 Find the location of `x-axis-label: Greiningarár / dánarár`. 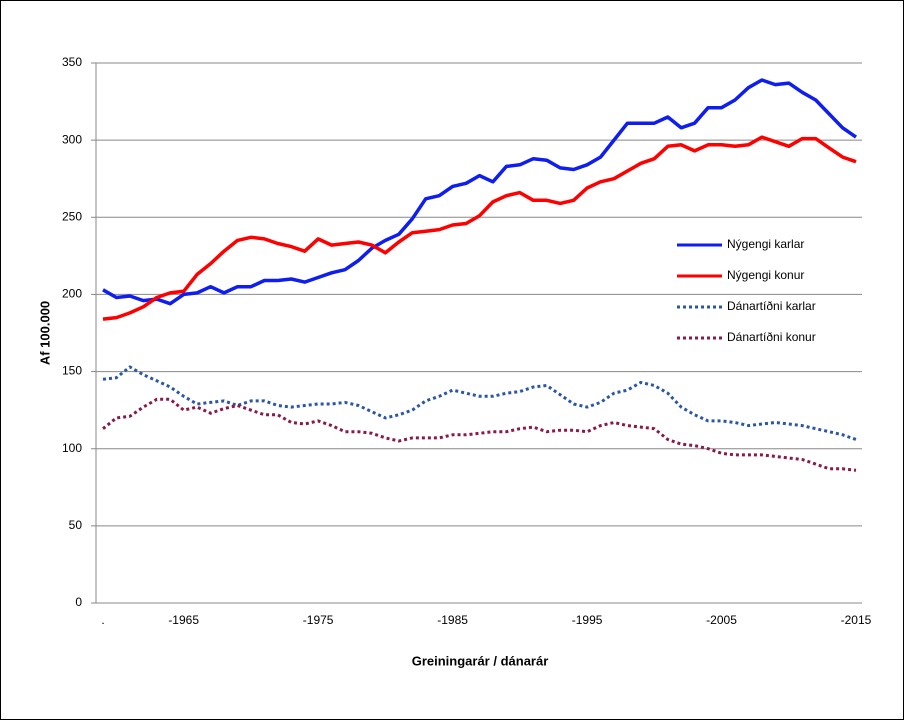

x-axis-label: Greiningarár / dánarár is located at coordinates (480, 660).